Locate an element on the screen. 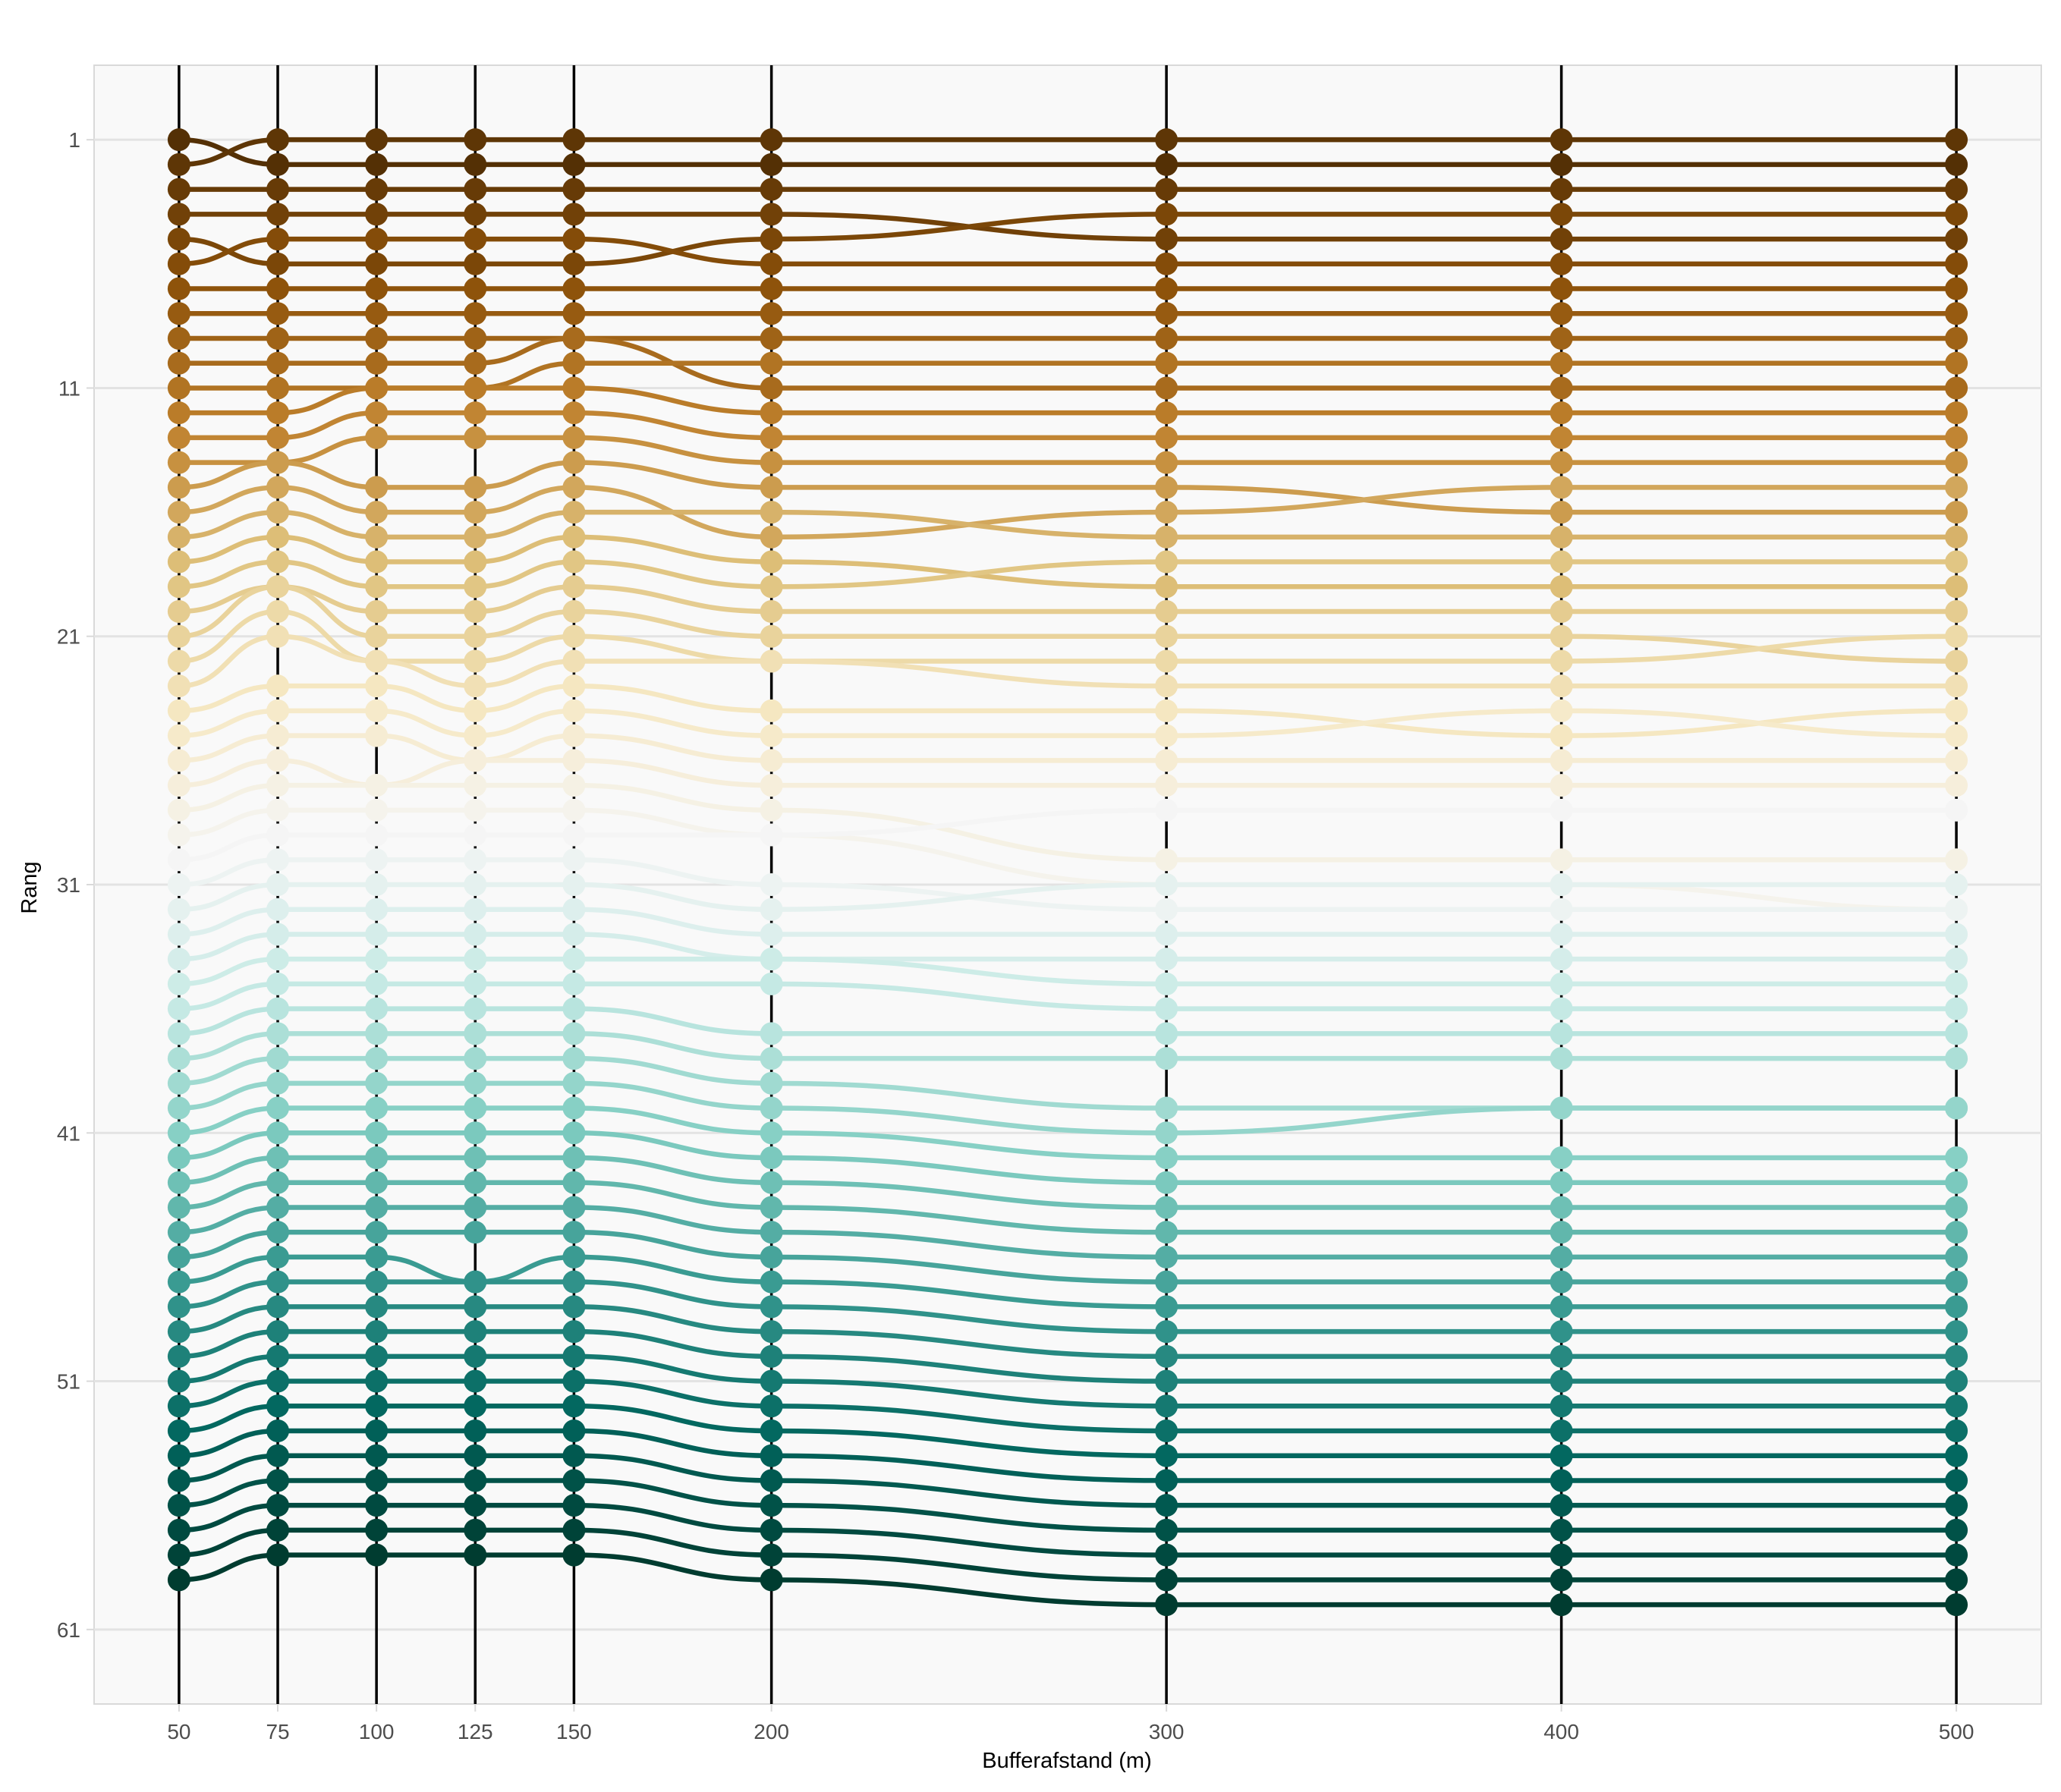 Image resolution: width=2061 pixels, height=1792 pixels. x-axis-ticks: 50 75 100 125 150 200 300 400 500 is located at coordinates (1070, 1723).